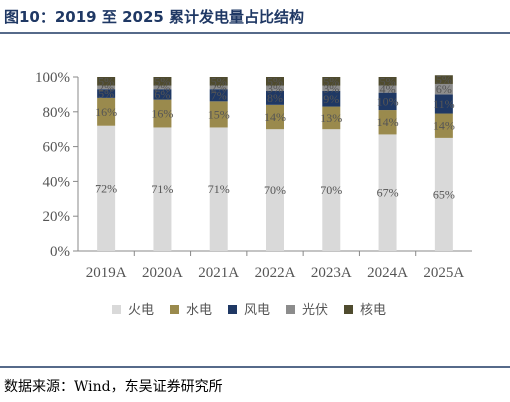  I want to click on data-label: 7%, so click(219, 95).